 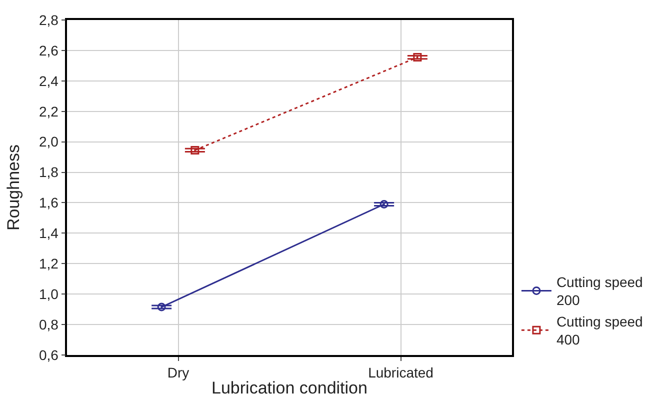 I want to click on y-tick-label: 1,4, so click(x=48, y=233).